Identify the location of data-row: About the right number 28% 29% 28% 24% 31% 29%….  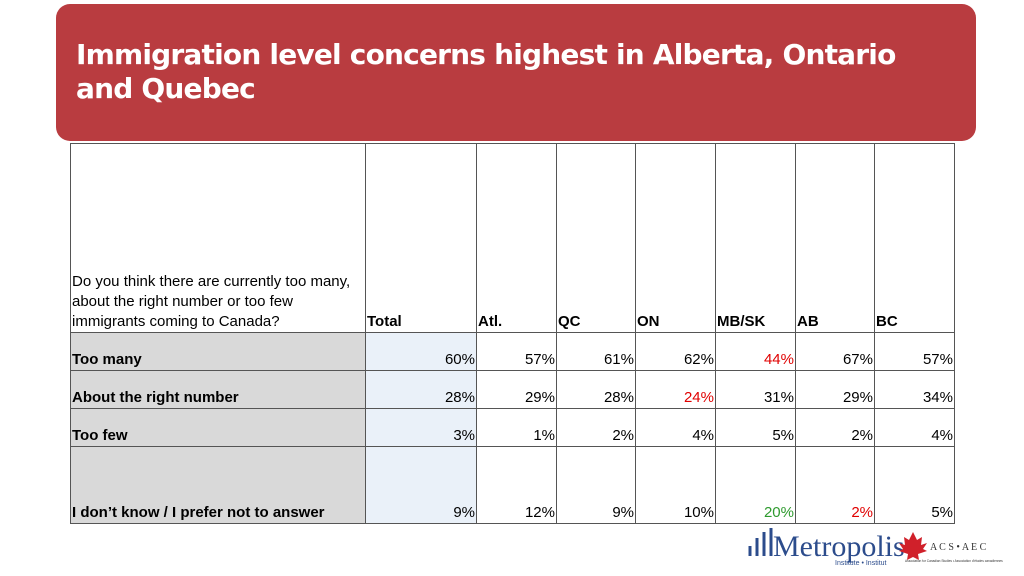
(512, 389).